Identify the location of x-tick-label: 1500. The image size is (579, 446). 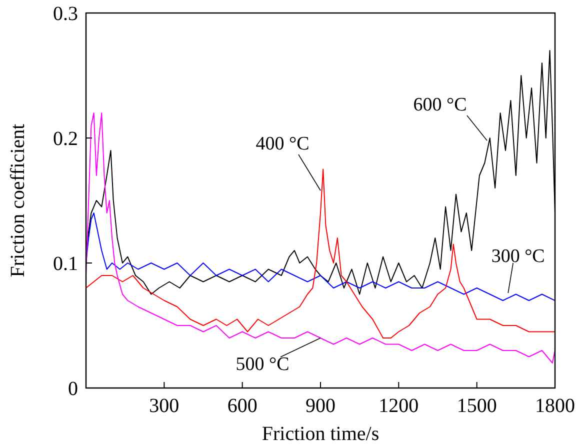
(476, 406).